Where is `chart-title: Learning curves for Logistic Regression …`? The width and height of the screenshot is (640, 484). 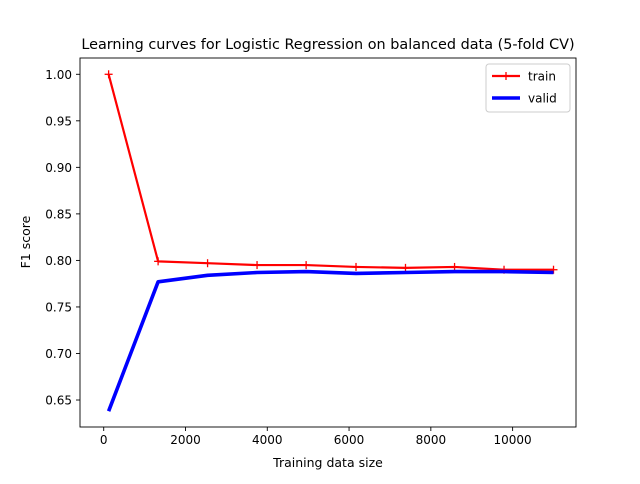 chart-title: Learning curves for Logistic Regression … is located at coordinates (327, 45).